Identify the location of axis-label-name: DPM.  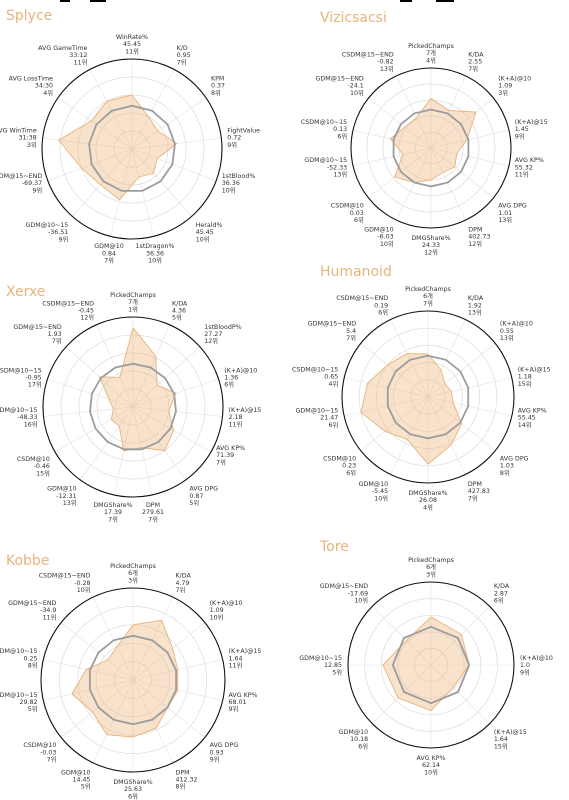
(475, 484).